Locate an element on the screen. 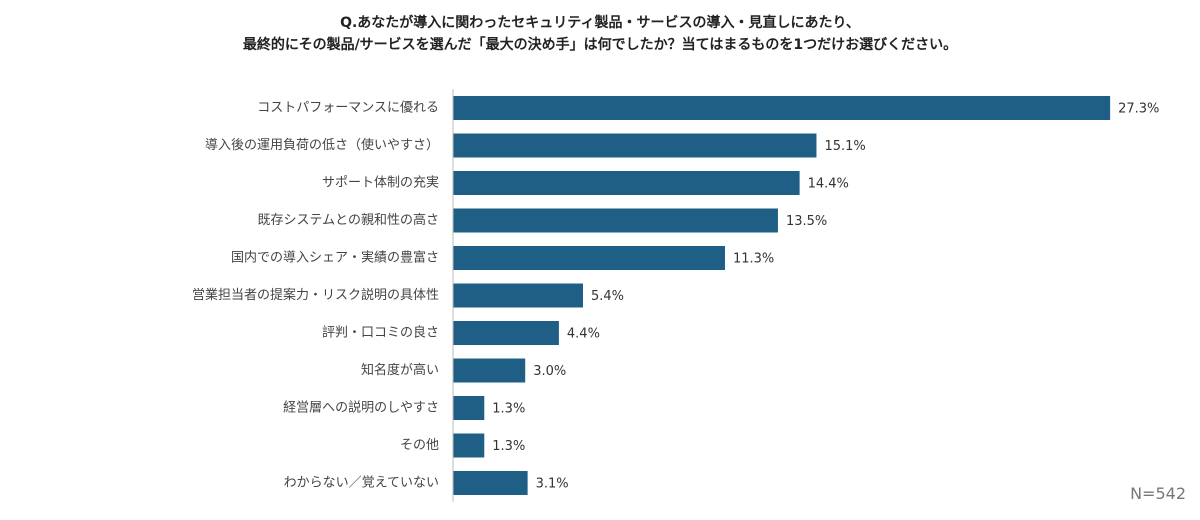  value-label-10: 3.1% is located at coordinates (552, 484).